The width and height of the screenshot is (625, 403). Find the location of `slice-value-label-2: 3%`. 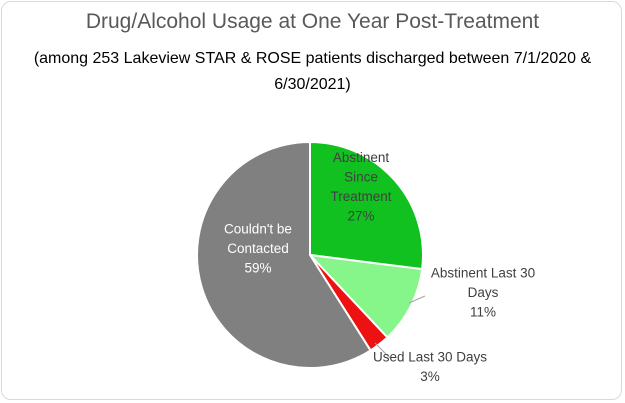

slice-value-label-2: 3% is located at coordinates (430, 376).